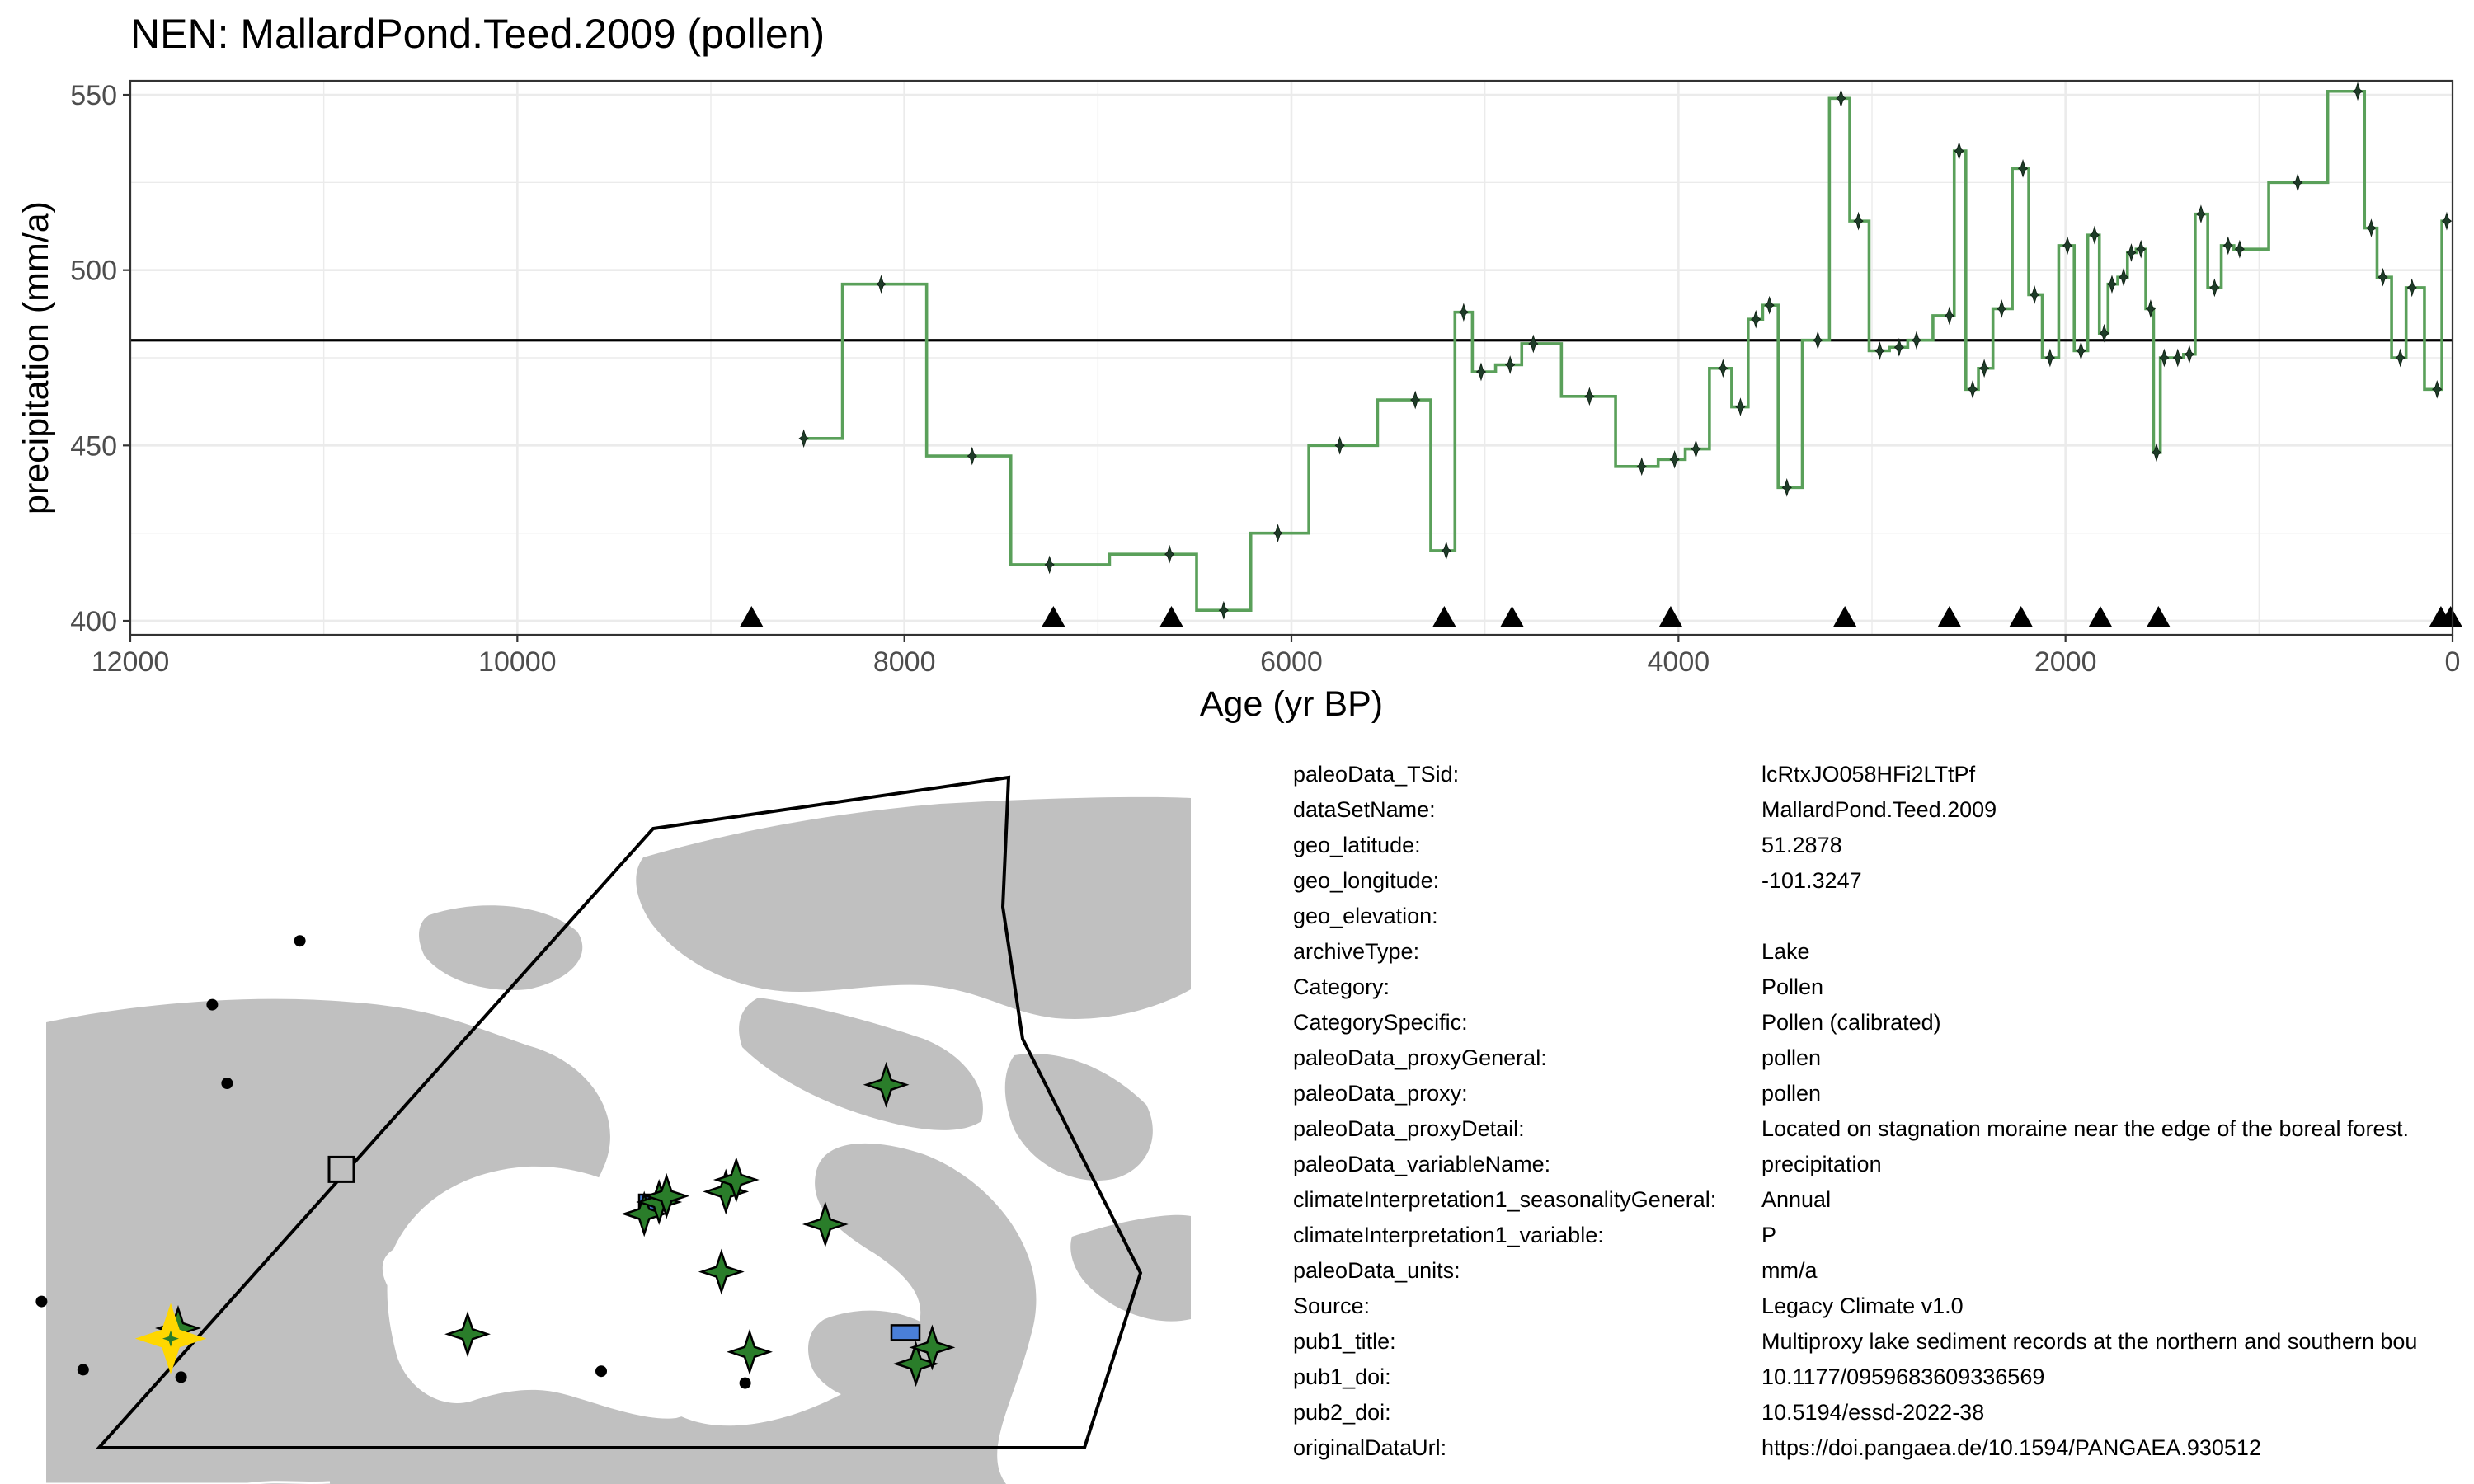 The width and height of the screenshot is (2474, 1484). What do you see at coordinates (1883, 1063) in the screenshot?
I see `metadata-row: paleoData_proxyGeneral: pollen` at bounding box center [1883, 1063].